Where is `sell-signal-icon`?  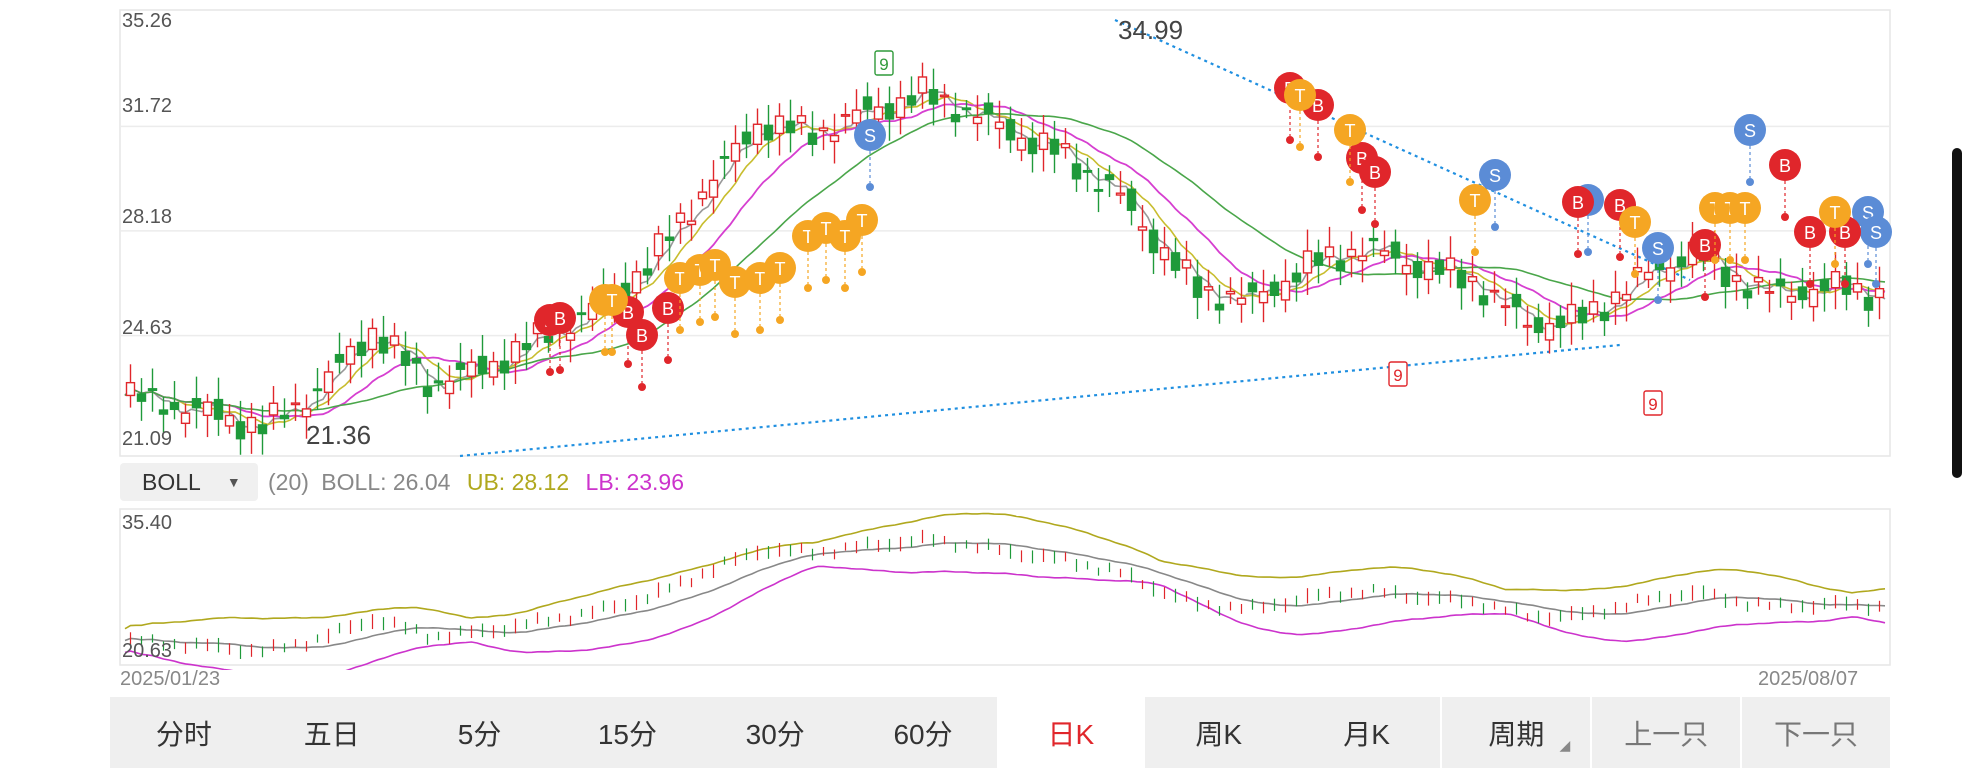
sell-signal-icon is located at coordinates (870, 135).